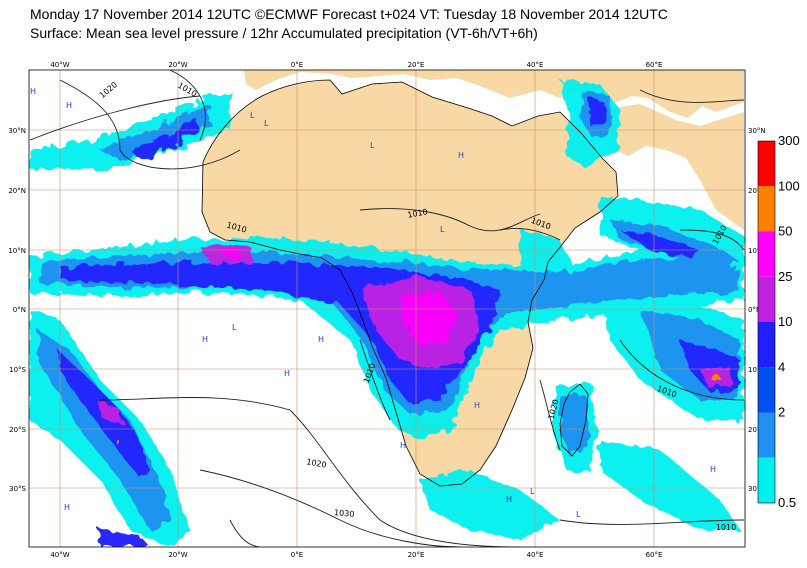 The image size is (807, 568). I want to click on lon-label-top: 40°W, so click(59, 65).